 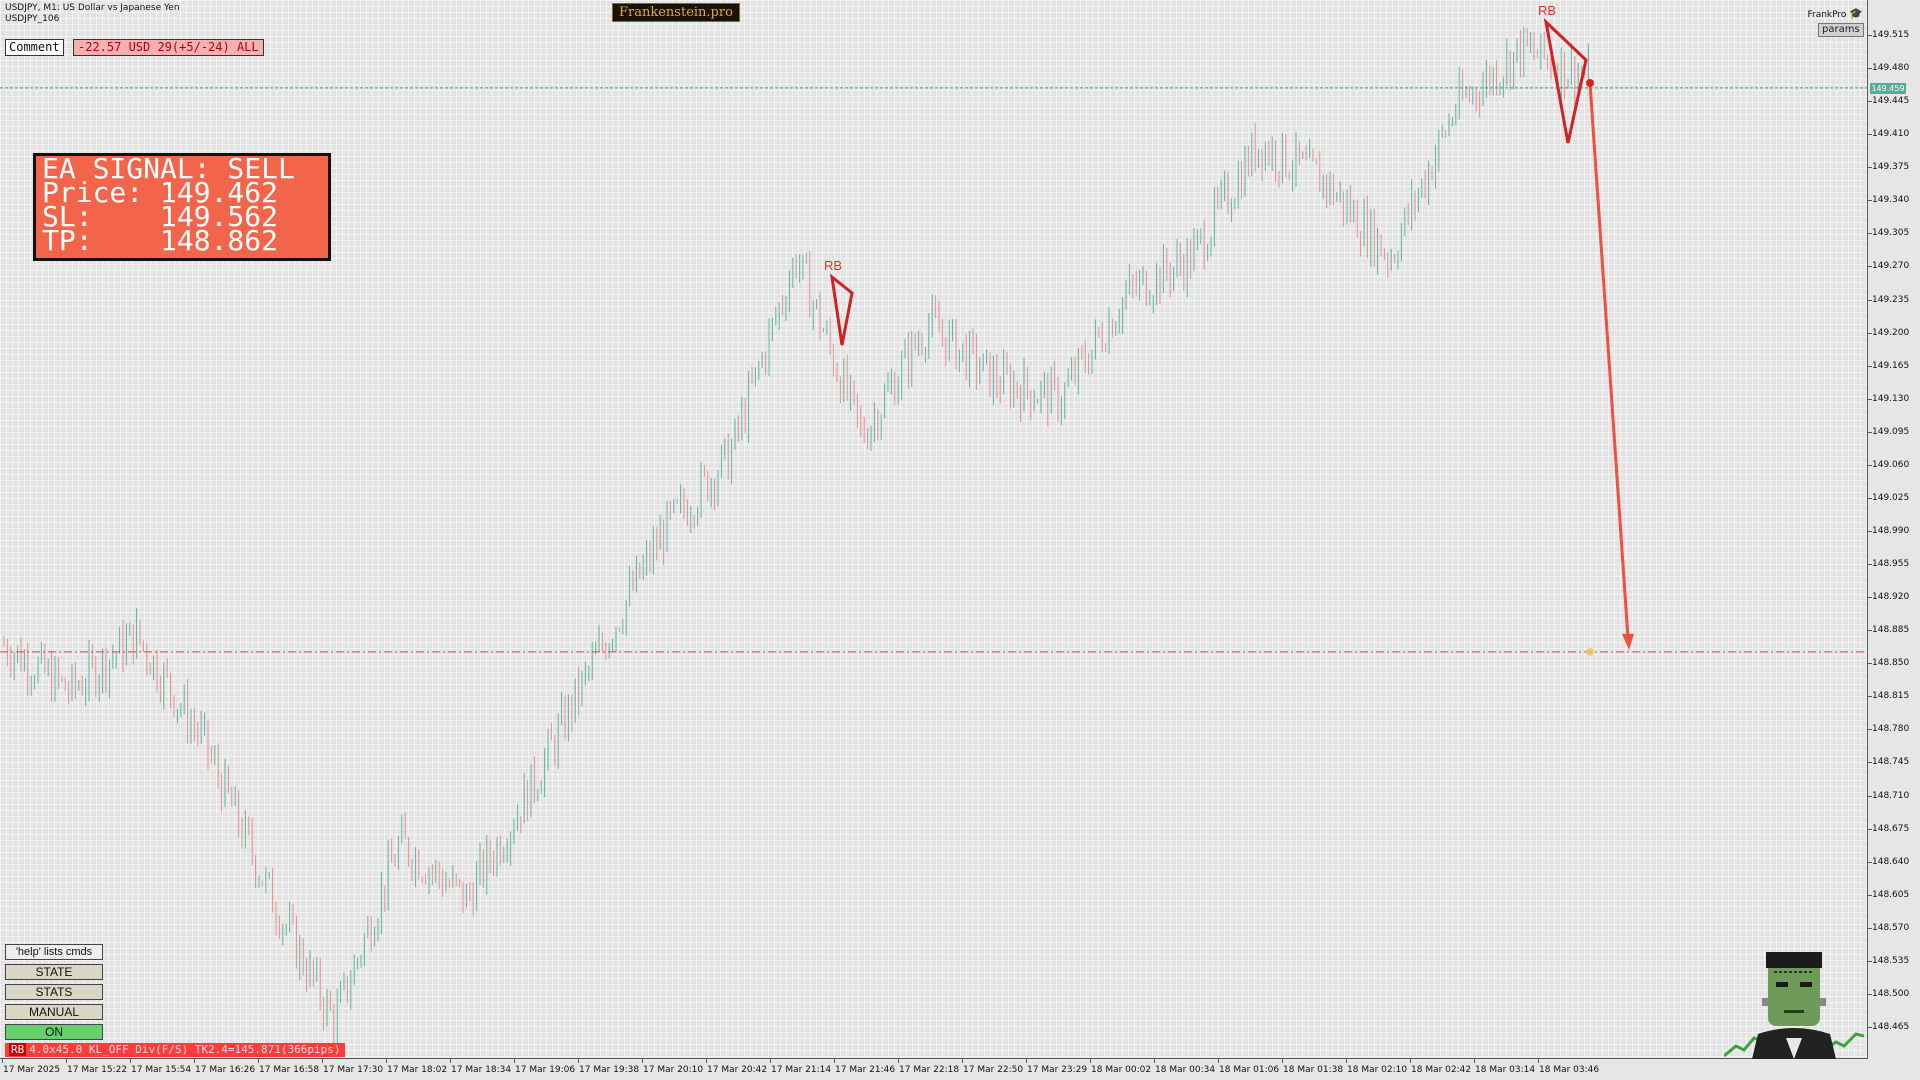 What do you see at coordinates (545, 1070) in the screenshot?
I see `time-tick-label: 17 Mar 19:06` at bounding box center [545, 1070].